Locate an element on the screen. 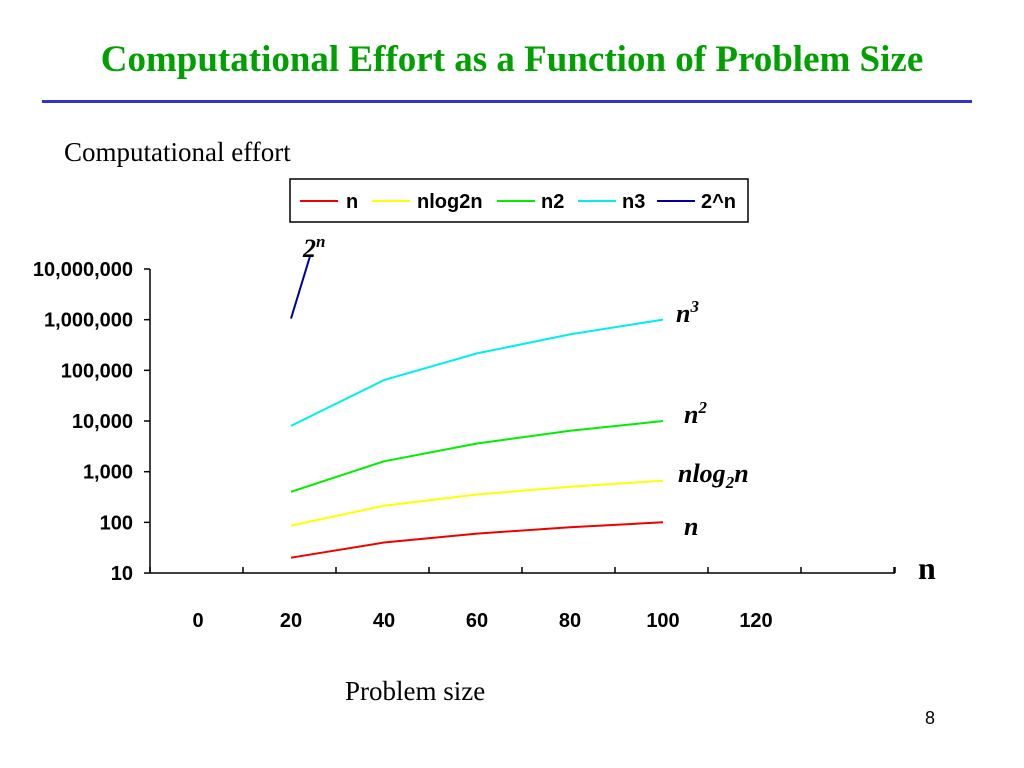 The height and width of the screenshot is (768, 1024). legend-label: n3 is located at coordinates (633, 202).